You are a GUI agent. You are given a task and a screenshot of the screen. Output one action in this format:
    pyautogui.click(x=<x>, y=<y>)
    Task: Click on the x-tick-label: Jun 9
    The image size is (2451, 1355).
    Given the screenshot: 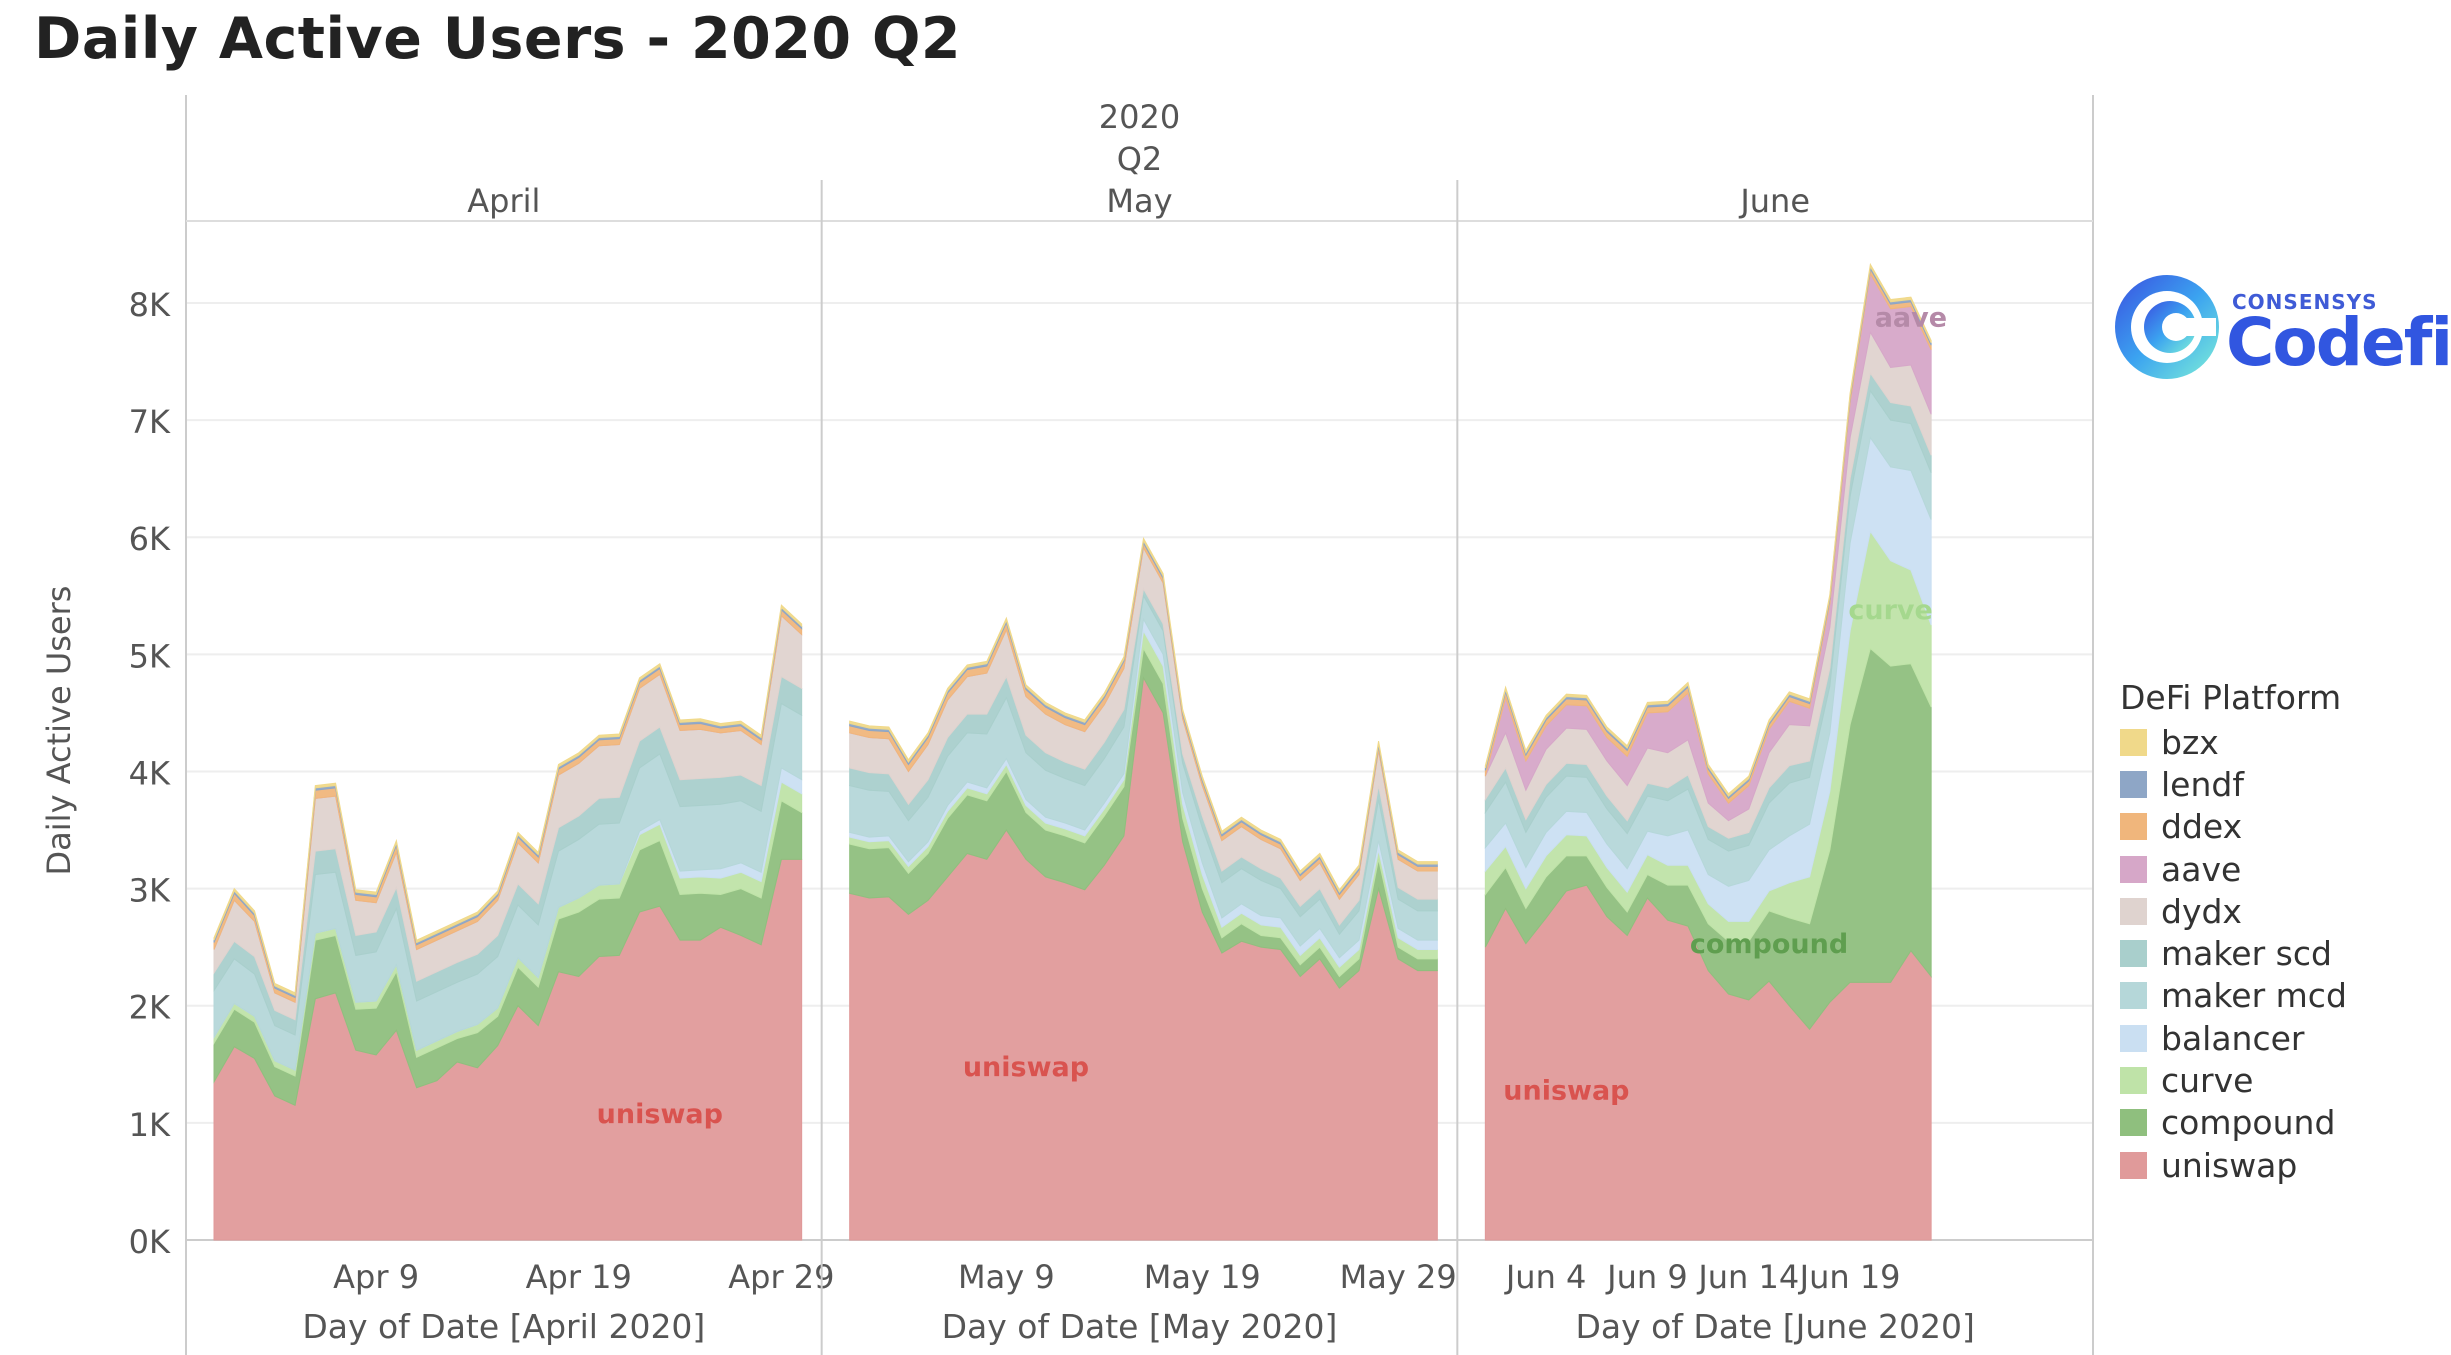 What is the action you would take?
    pyautogui.click(x=1646, y=1277)
    